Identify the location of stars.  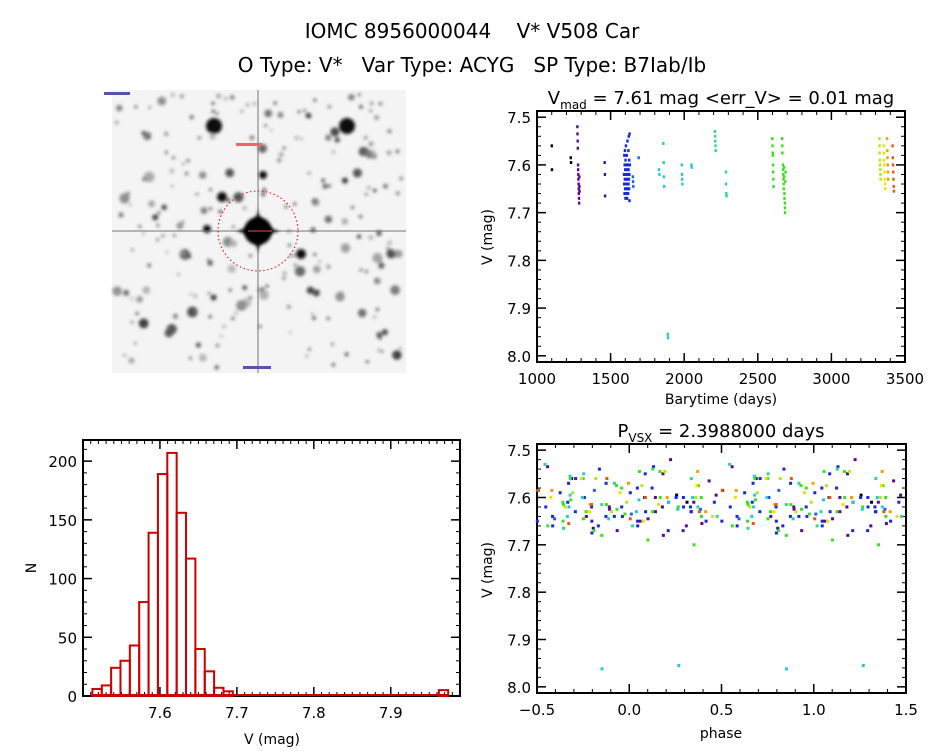
(258, 231).